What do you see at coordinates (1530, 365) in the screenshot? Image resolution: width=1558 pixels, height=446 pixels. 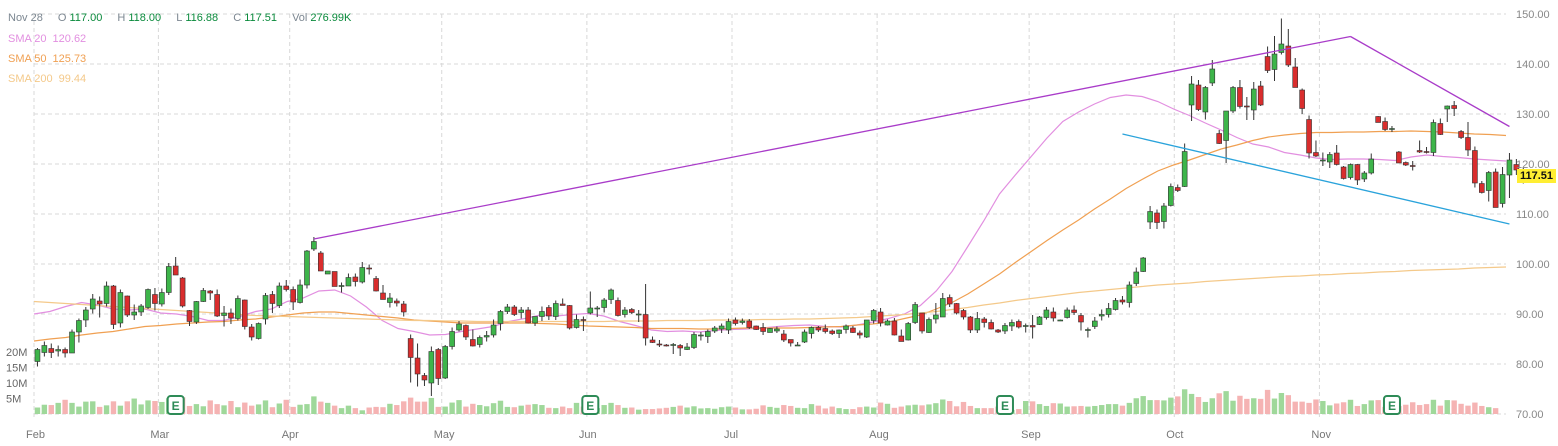 I see `y-tick-label: 80.00` at bounding box center [1530, 365].